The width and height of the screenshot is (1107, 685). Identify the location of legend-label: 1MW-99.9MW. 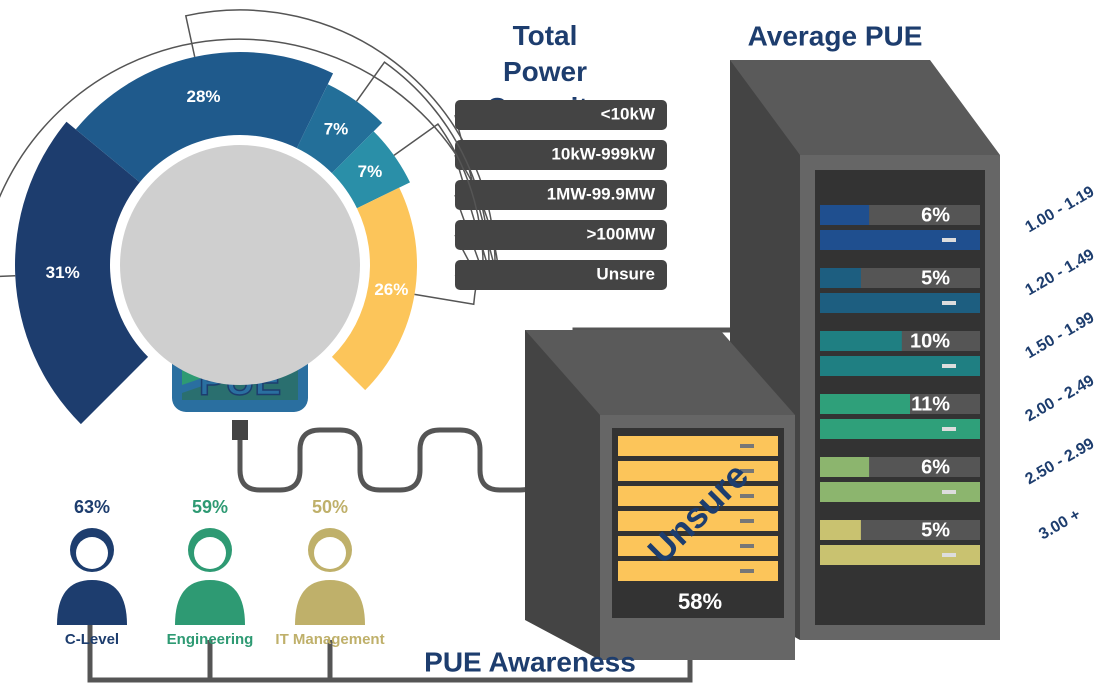
(601, 193).